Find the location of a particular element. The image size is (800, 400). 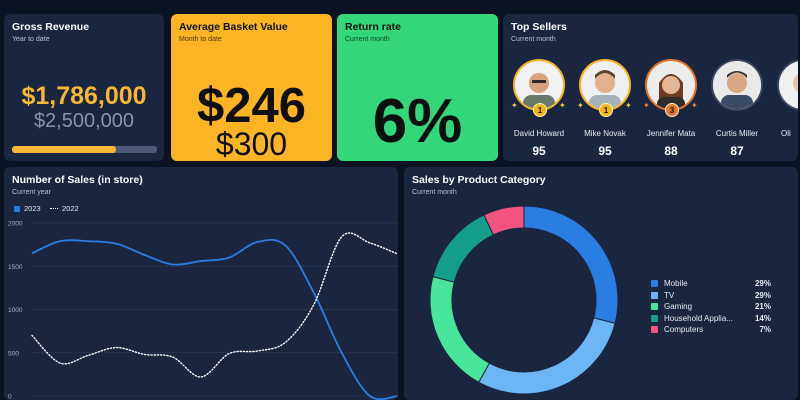

return-rate-title: Return rate is located at coordinates (373, 27).